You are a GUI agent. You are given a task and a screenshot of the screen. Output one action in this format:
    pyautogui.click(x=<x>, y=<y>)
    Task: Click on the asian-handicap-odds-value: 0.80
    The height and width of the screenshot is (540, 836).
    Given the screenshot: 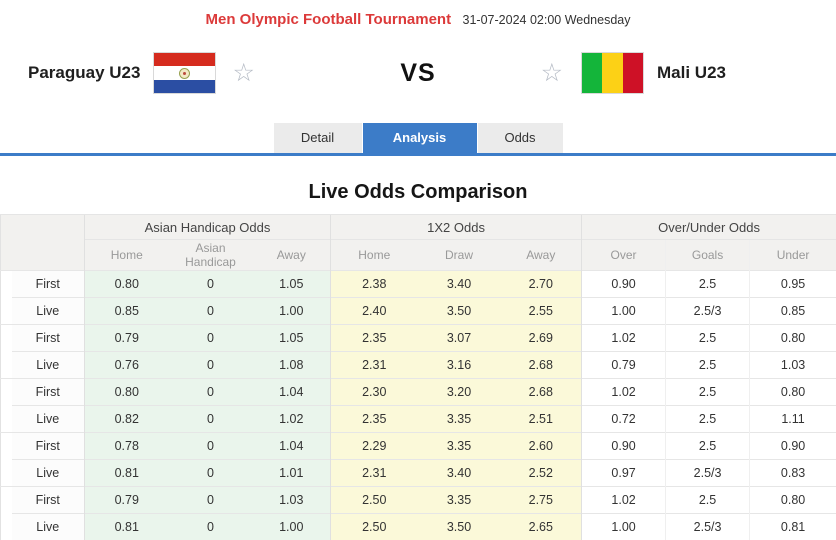 What is the action you would take?
    pyautogui.click(x=126, y=284)
    